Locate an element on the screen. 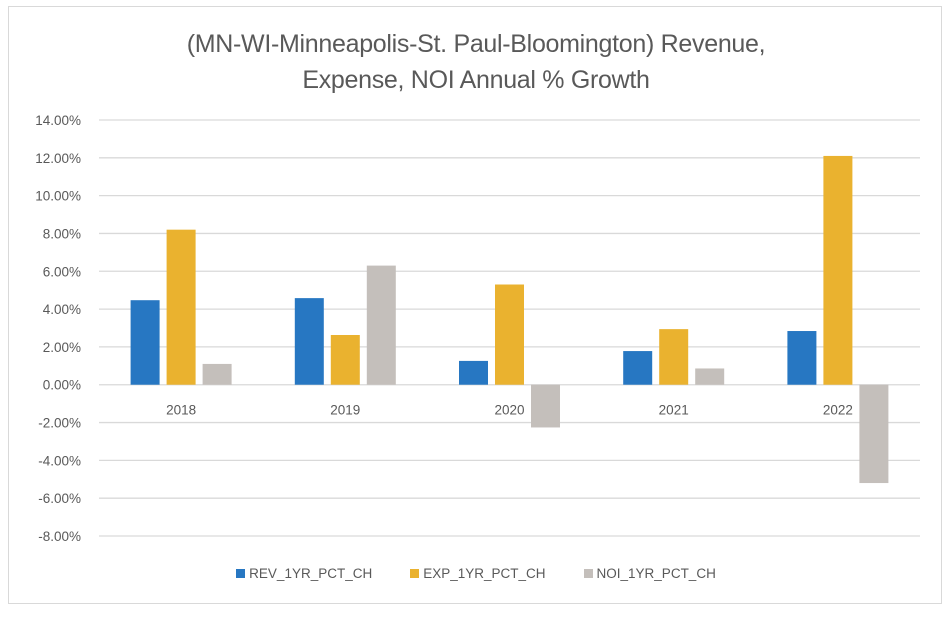 This screenshot has height=620, width=952. bar-rev-1yr-pct-ch-2021 is located at coordinates (638, 368).